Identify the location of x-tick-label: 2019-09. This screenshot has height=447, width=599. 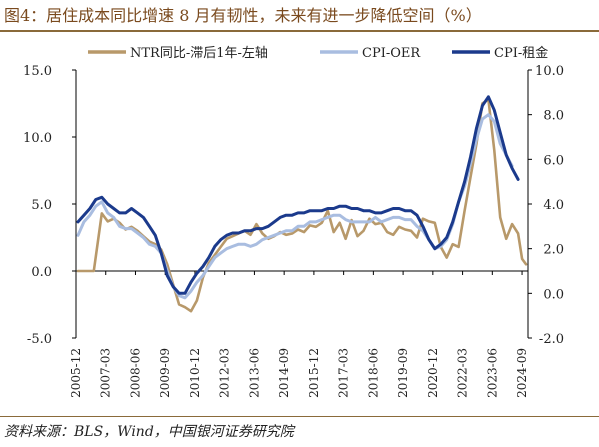
(403, 373).